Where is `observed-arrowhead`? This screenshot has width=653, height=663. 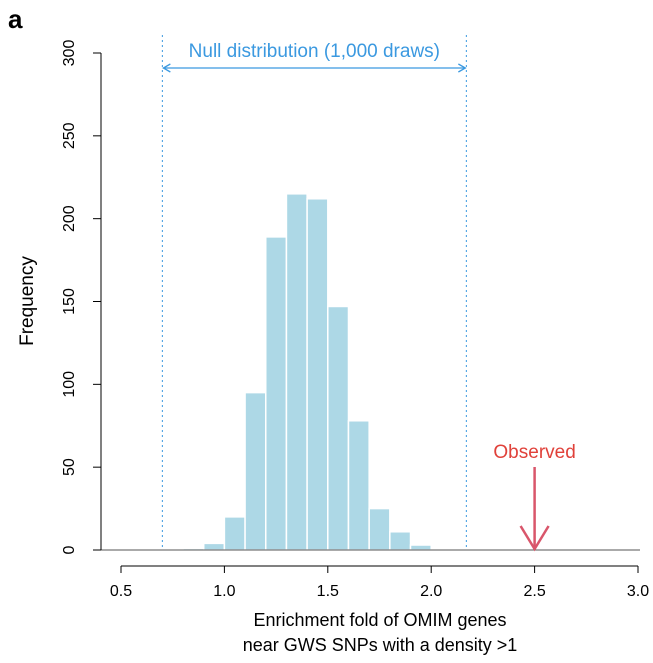
observed-arrowhead is located at coordinates (534, 538).